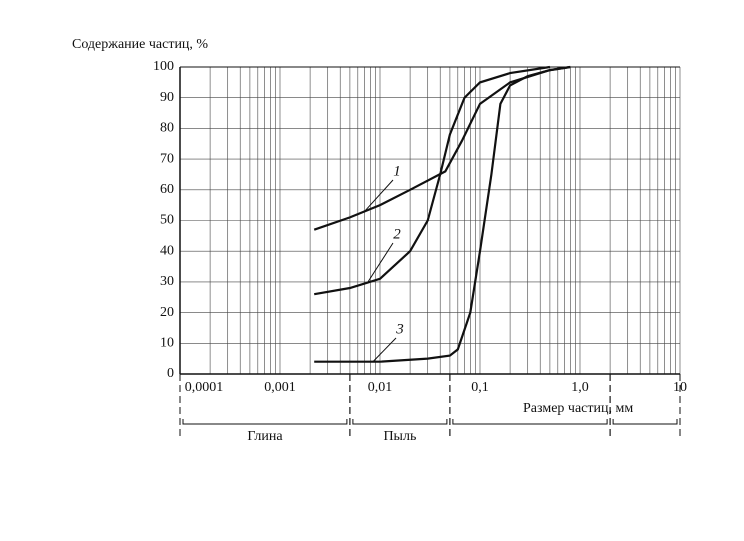 This screenshot has width=744, height=541. I want to click on curve-label: 2, so click(397, 234).